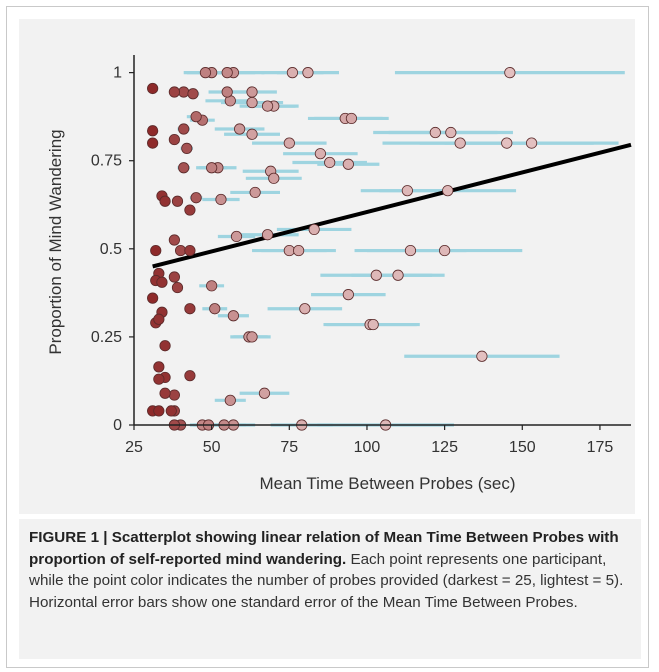 This screenshot has height=672, width=659. Describe the element at coordinates (392, 205) in the screenshot. I see `fit-line` at that location.